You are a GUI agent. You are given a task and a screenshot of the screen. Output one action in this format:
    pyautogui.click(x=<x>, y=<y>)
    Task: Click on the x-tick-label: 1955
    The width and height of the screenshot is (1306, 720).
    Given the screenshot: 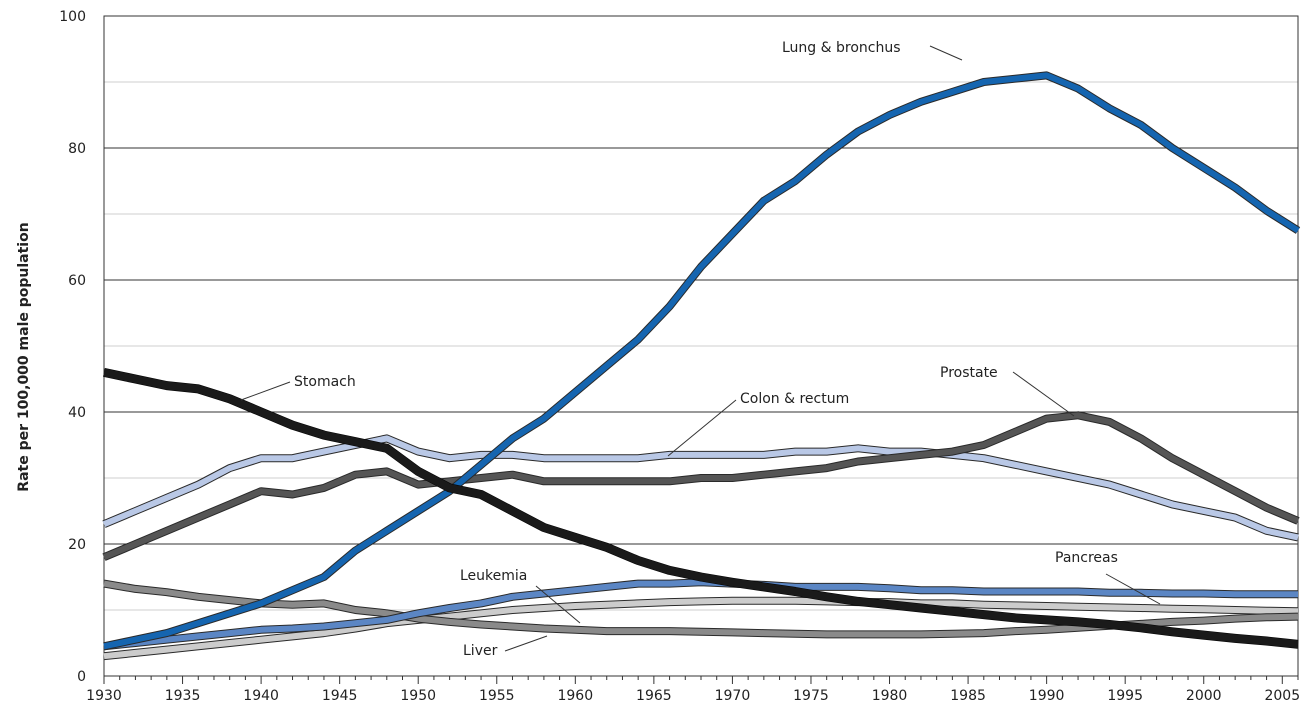 What is the action you would take?
    pyautogui.click(x=497, y=696)
    